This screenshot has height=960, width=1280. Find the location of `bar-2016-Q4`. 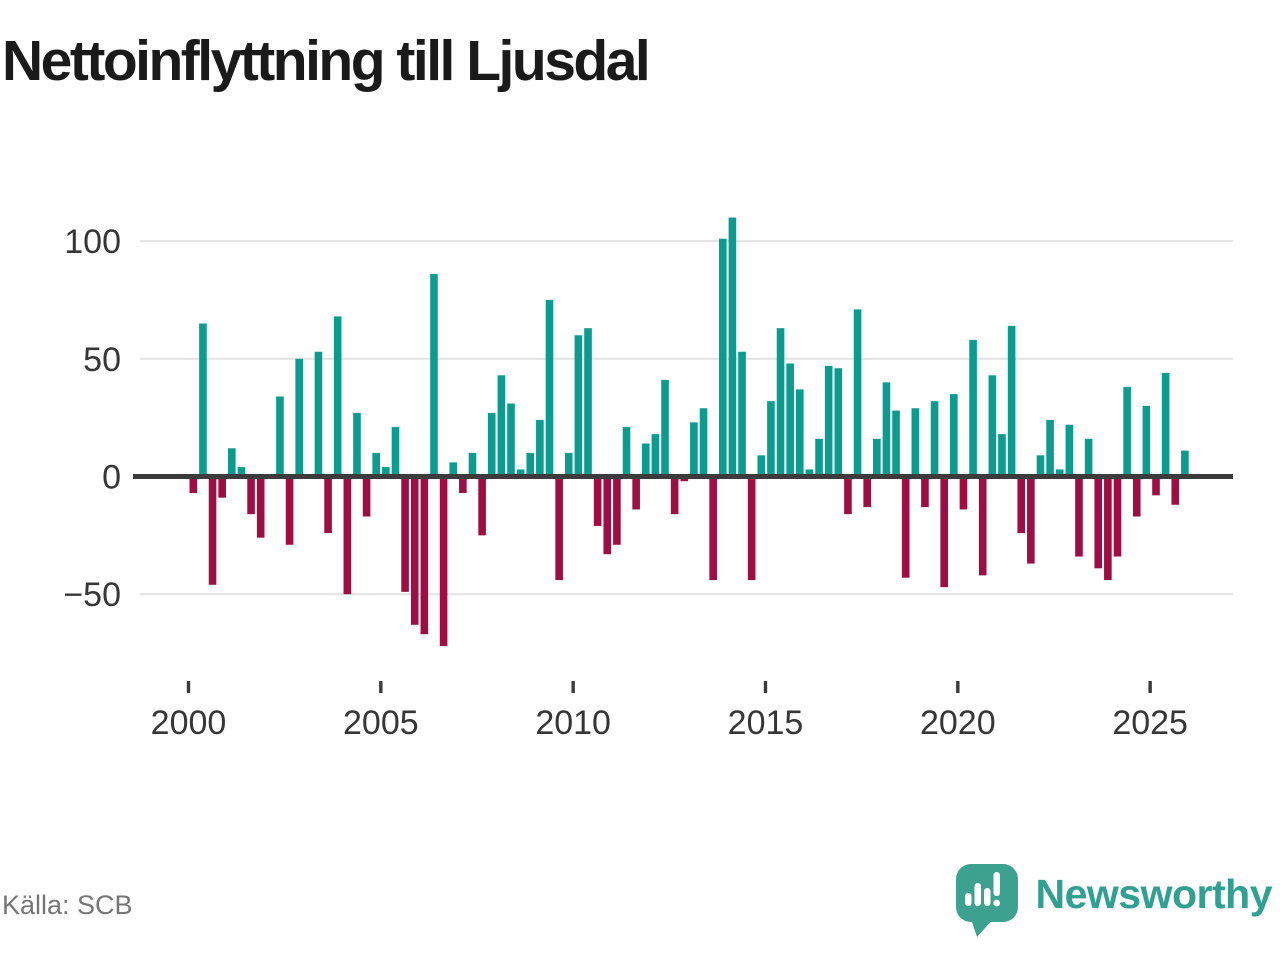

bar-2016-Q4 is located at coordinates (838, 422).